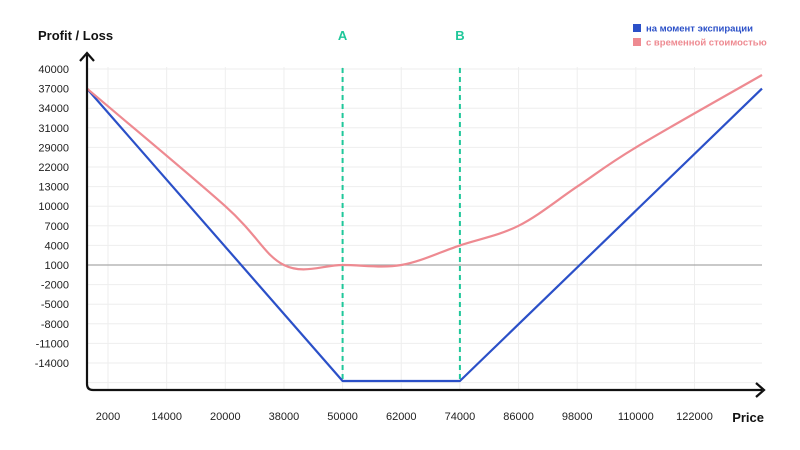 This screenshot has height=450, width=800. I want to click on x-axis-arrow, so click(760, 390).